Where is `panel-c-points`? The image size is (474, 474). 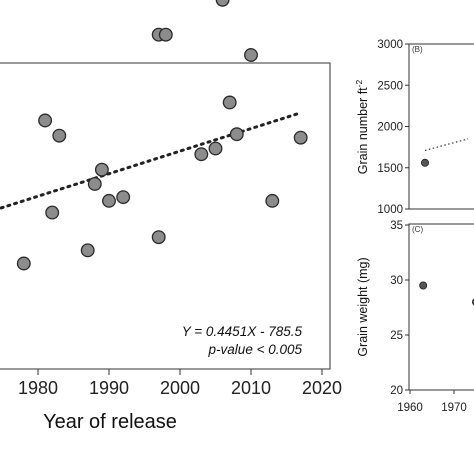 panel-c-points is located at coordinates (446, 293).